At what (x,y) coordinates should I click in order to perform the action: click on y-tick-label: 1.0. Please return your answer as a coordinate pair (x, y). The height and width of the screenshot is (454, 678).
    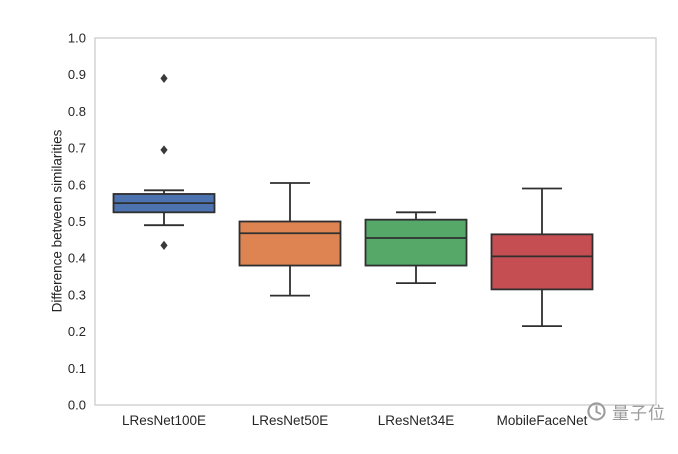
    Looking at the image, I should click on (77, 38).